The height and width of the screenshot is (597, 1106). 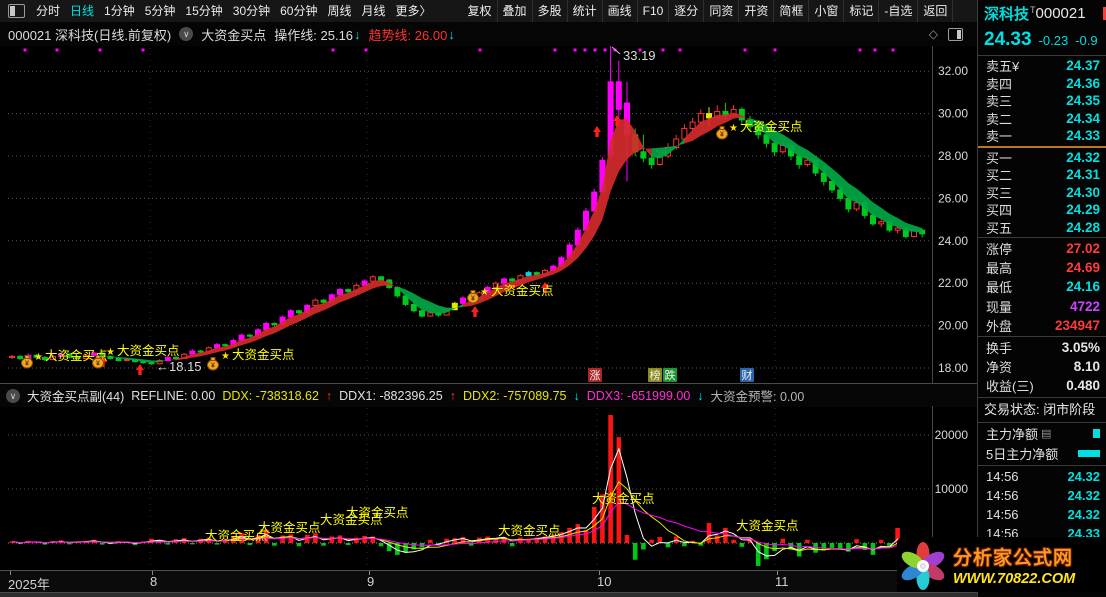 I want to click on menu-item-60分钟: 60分钟, so click(x=299, y=11).